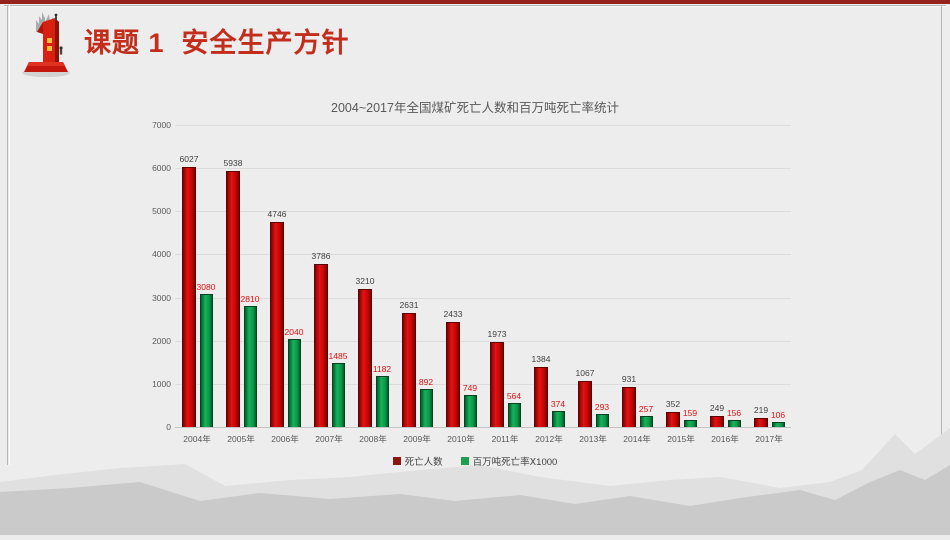 Image resolution: width=950 pixels, height=540 pixels. Describe the element at coordinates (277, 214) in the screenshot. I see `bar-value-deaths: 4746` at that location.